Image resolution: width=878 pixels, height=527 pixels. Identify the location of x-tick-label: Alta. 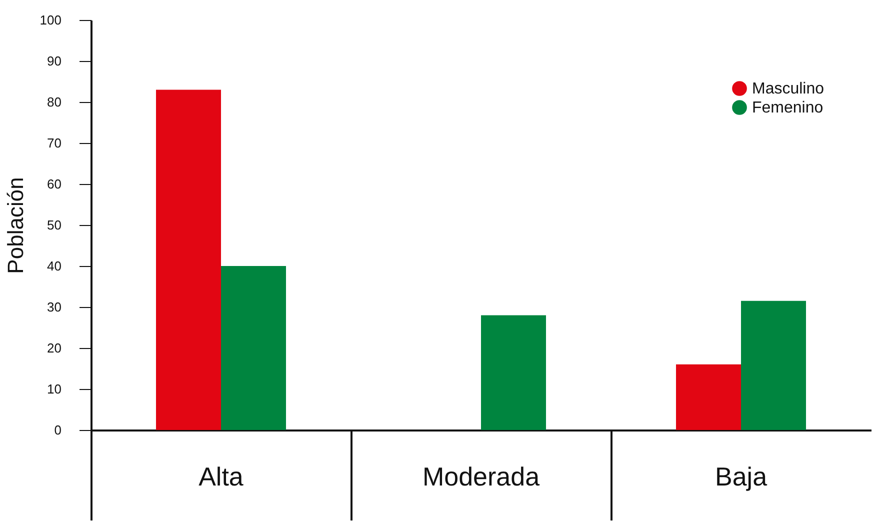
(221, 477).